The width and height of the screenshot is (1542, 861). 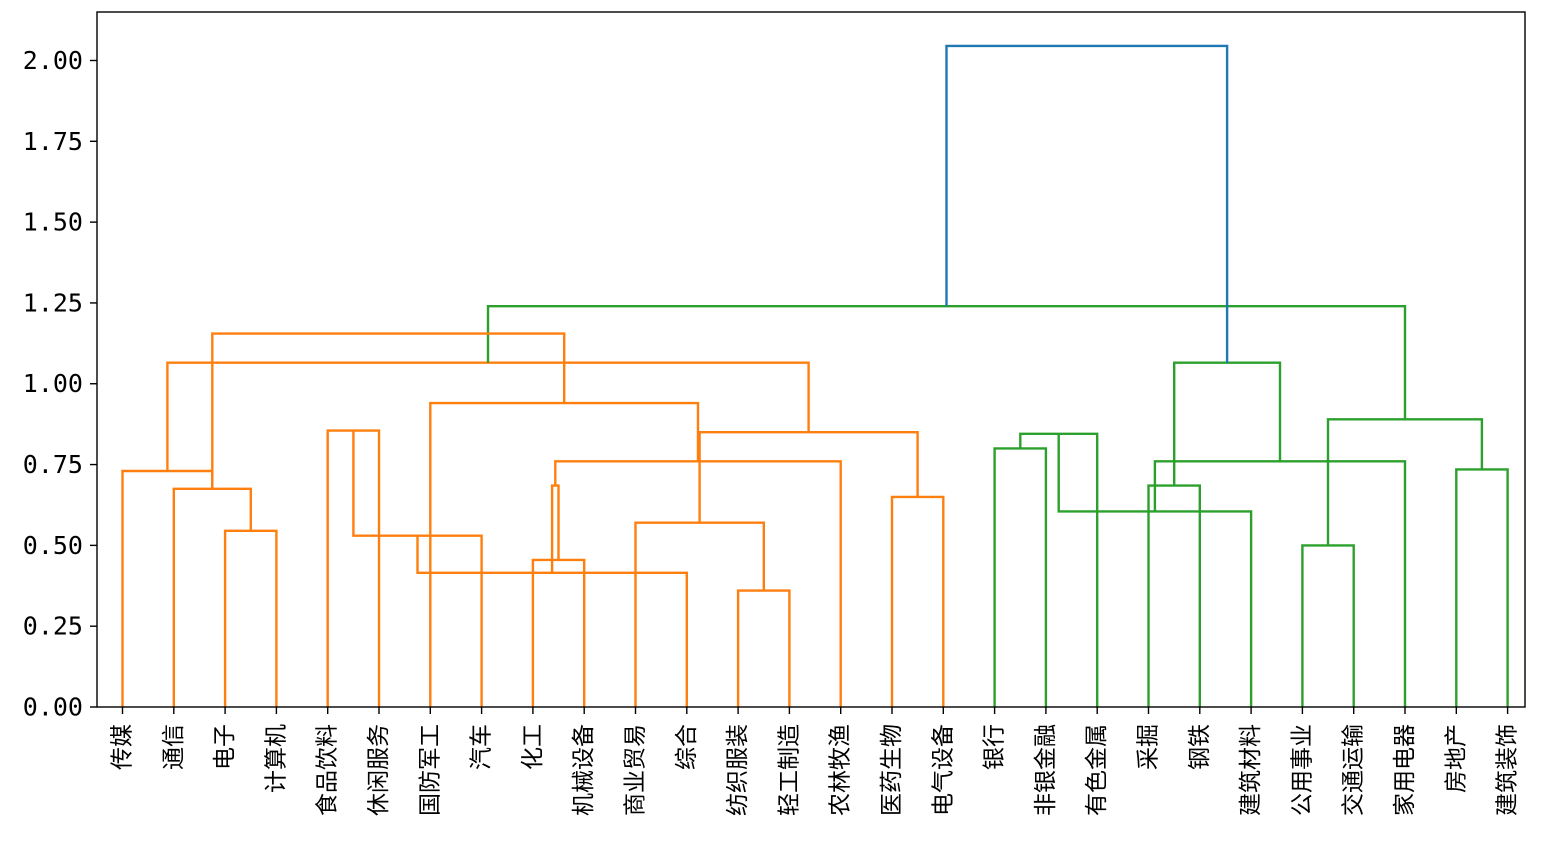 I want to click on y-tick-label-3: 0.75, so click(x=53, y=464).